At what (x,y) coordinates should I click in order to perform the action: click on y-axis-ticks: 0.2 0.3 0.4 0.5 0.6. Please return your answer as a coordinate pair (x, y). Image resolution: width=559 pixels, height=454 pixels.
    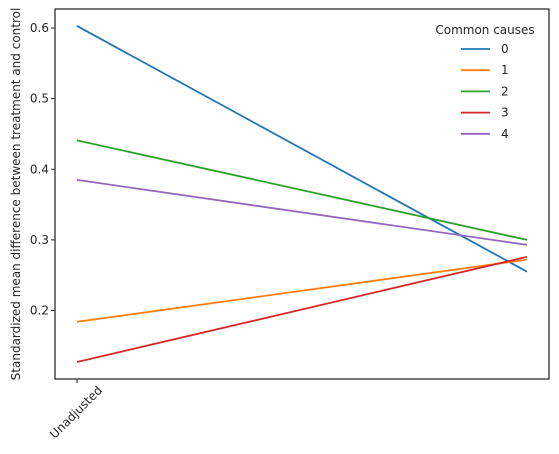
    Looking at the image, I should click on (42, 169).